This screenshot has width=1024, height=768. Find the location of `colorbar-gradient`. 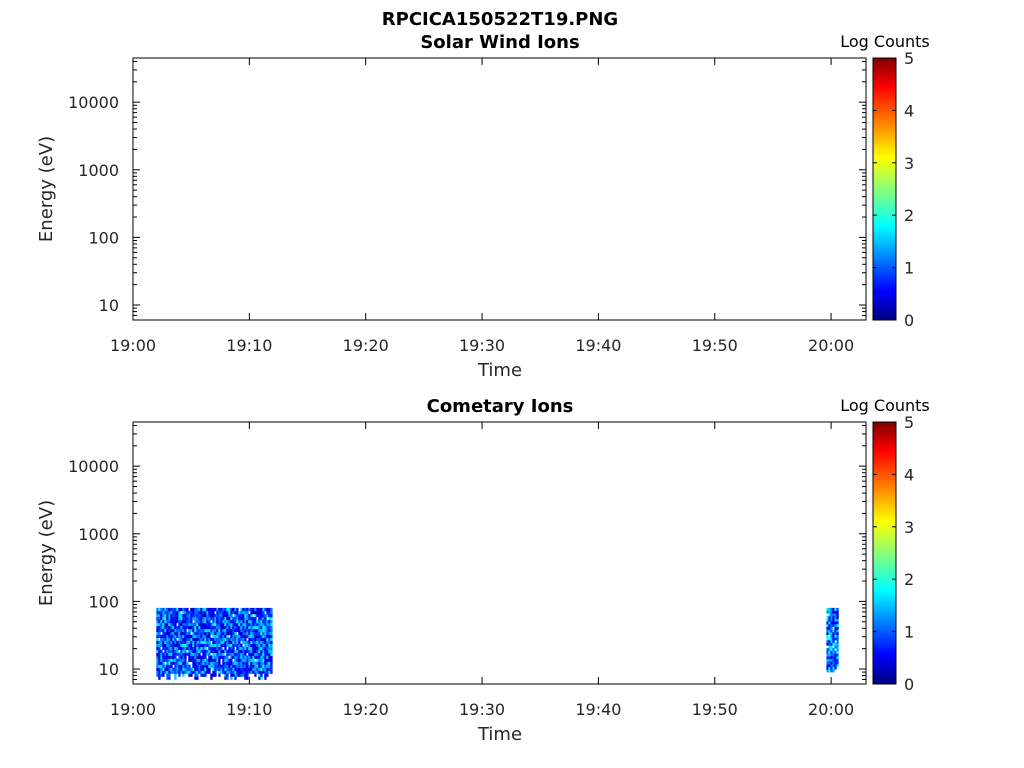

colorbar-gradient is located at coordinates (884, 189).